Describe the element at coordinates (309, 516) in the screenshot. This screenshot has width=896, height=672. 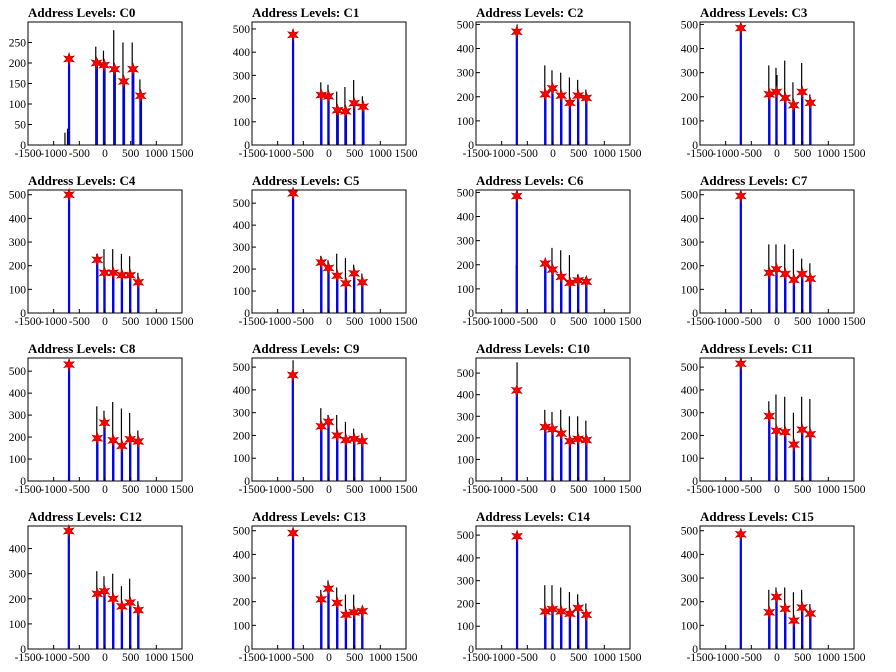
I see `chart-title: Address Levels: C13` at that location.